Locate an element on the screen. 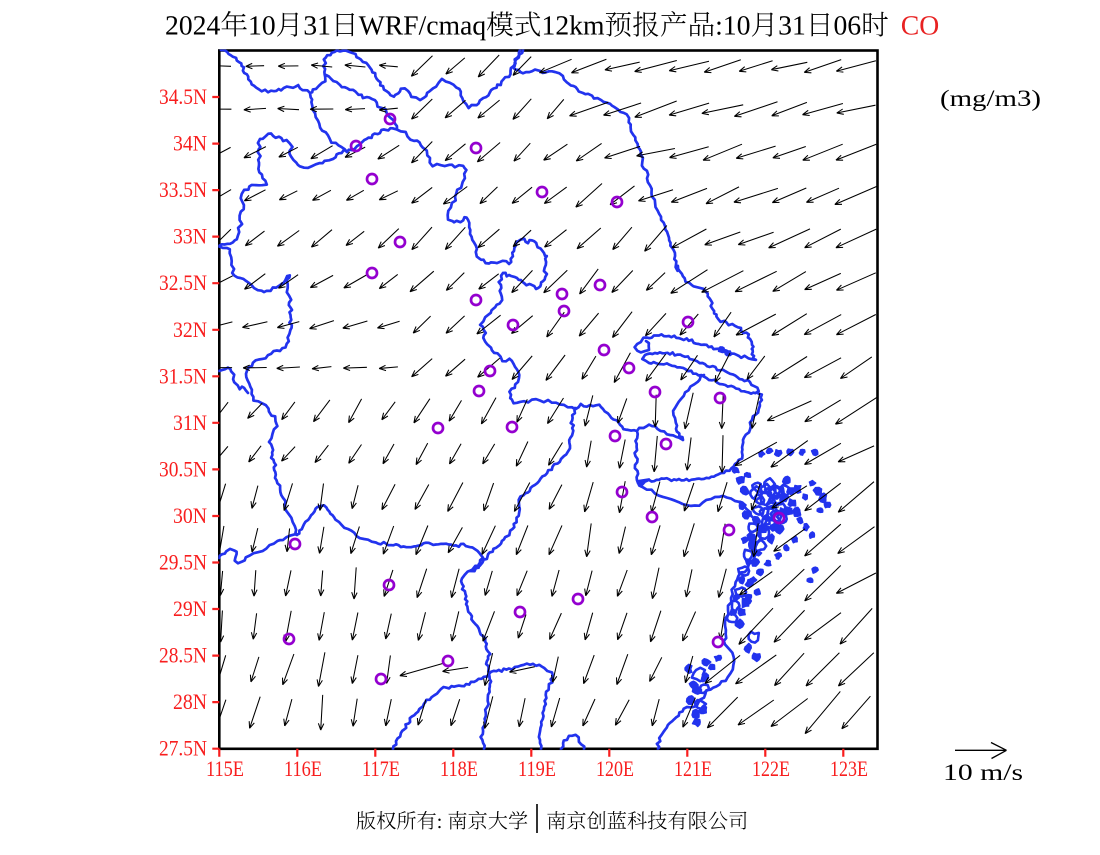  svg-text: 122E is located at coordinates (771, 768).